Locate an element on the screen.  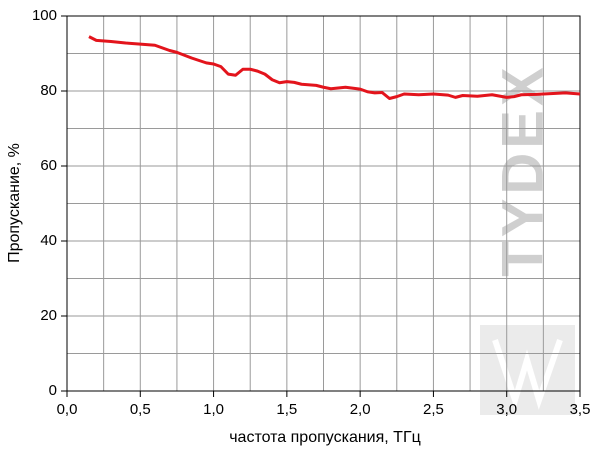
x-tick-label: 0,5 is located at coordinates (140, 409).